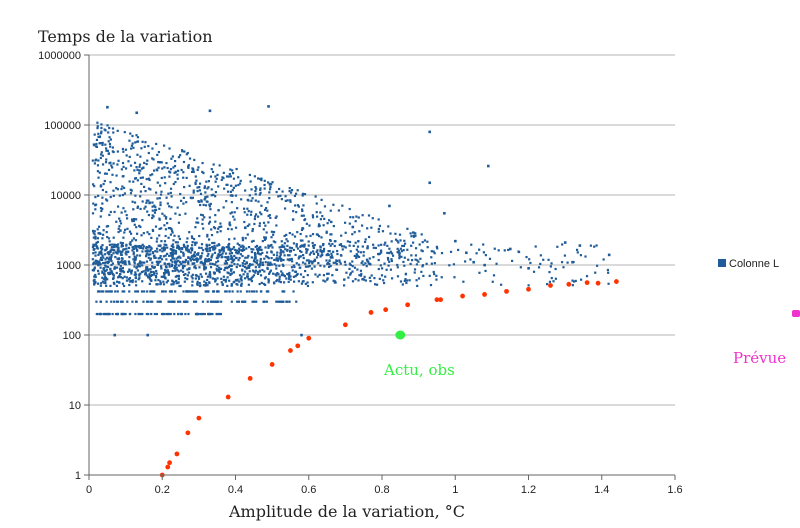 The image size is (800, 528). Describe the element at coordinates (674, 490) in the screenshot. I see `x-tick-label: 1.6` at that location.